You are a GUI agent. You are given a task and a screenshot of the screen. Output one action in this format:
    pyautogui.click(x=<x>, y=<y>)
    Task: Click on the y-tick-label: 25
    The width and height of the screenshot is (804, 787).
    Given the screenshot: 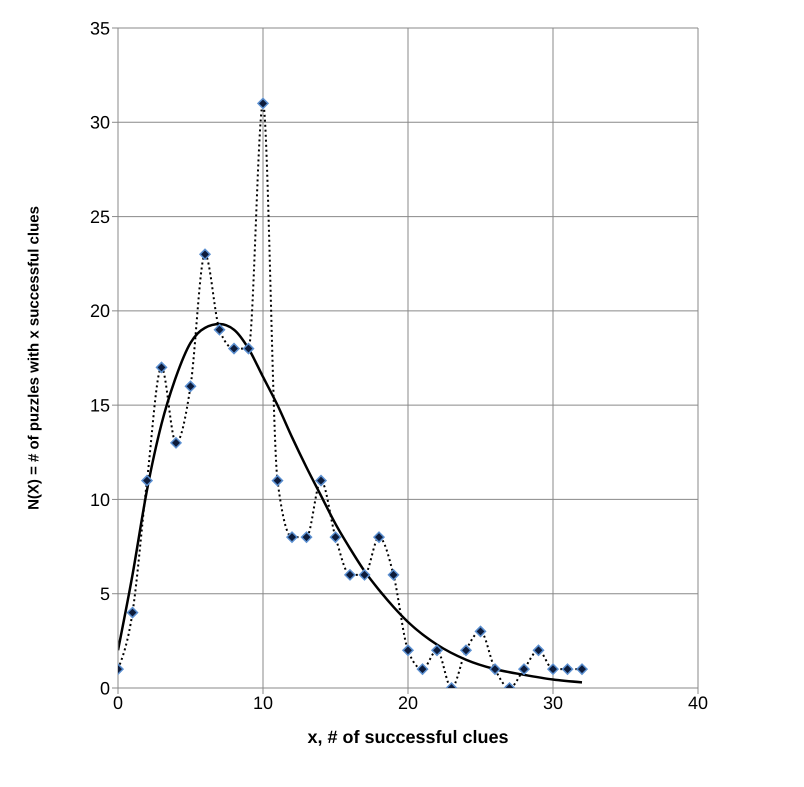 What is the action you would take?
    pyautogui.click(x=100, y=216)
    